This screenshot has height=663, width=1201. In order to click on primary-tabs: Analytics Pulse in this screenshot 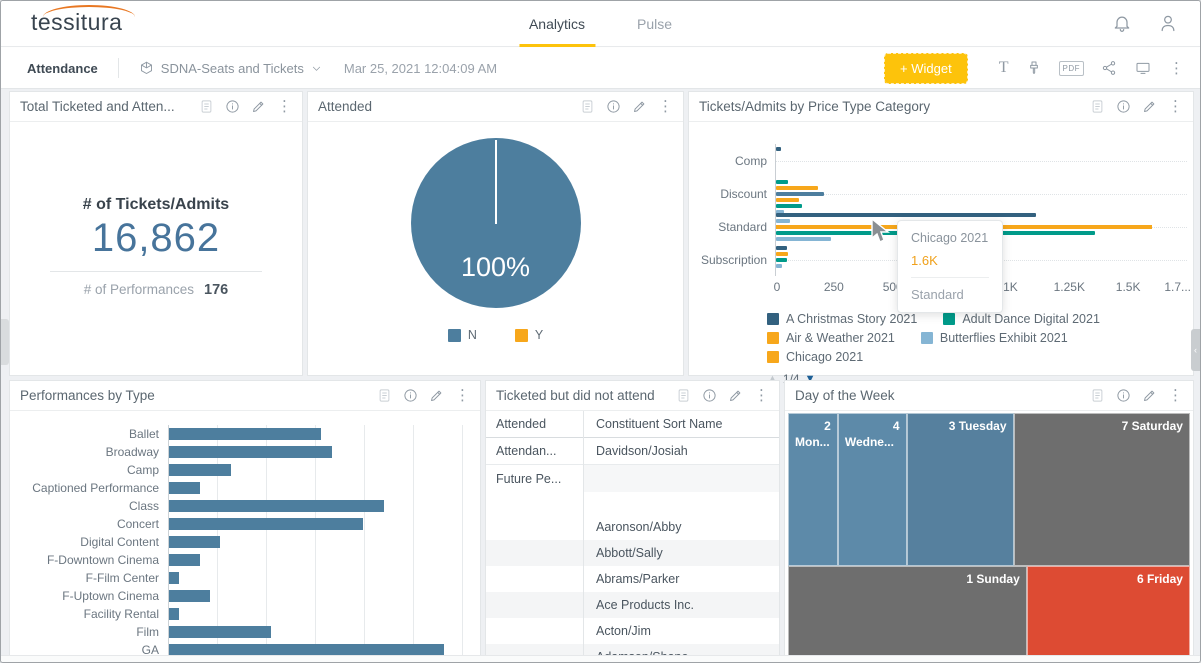, I will do `click(597, 24)`.